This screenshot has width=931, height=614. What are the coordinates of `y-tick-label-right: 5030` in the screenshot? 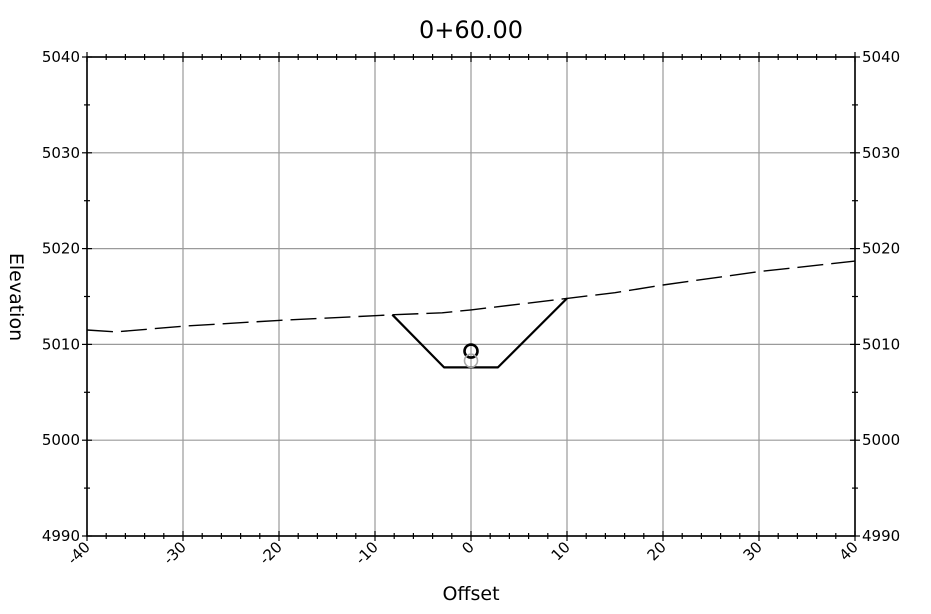 It's located at (881, 153).